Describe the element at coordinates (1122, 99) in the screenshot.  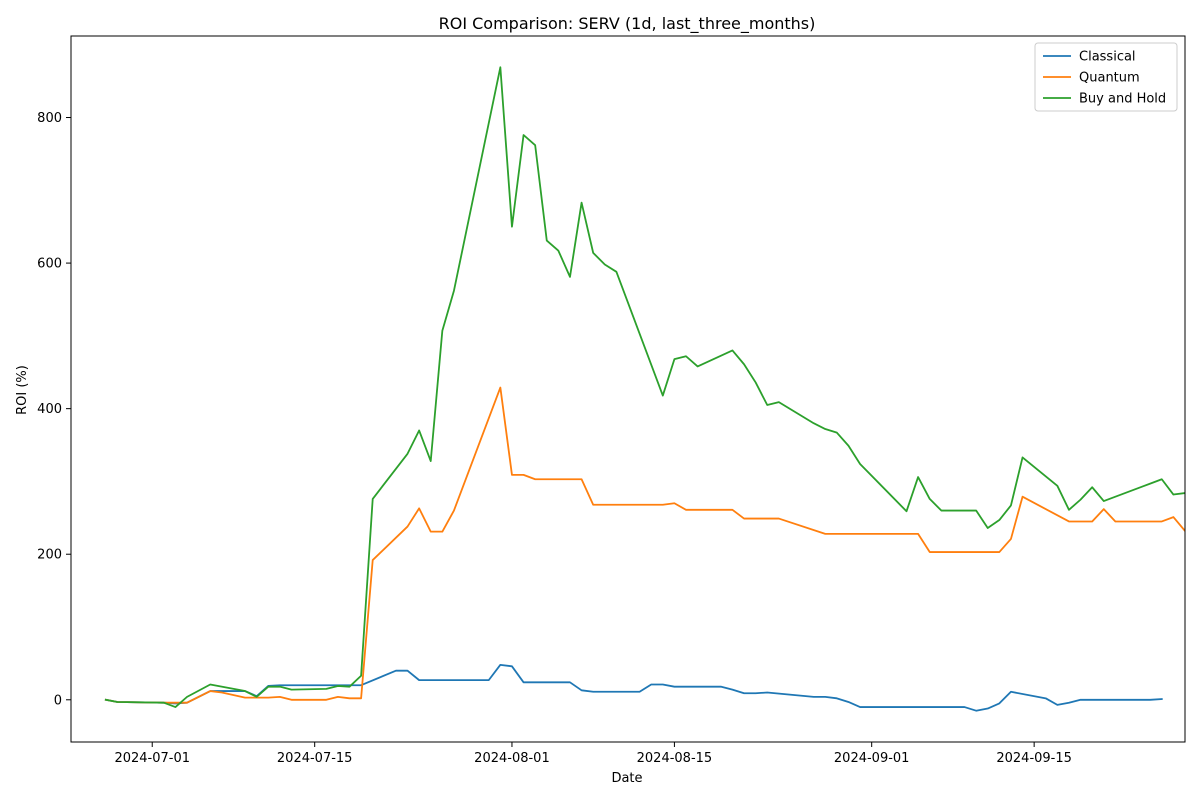
I see `legend-label-buy-and-hold: Buy and Hold` at that location.